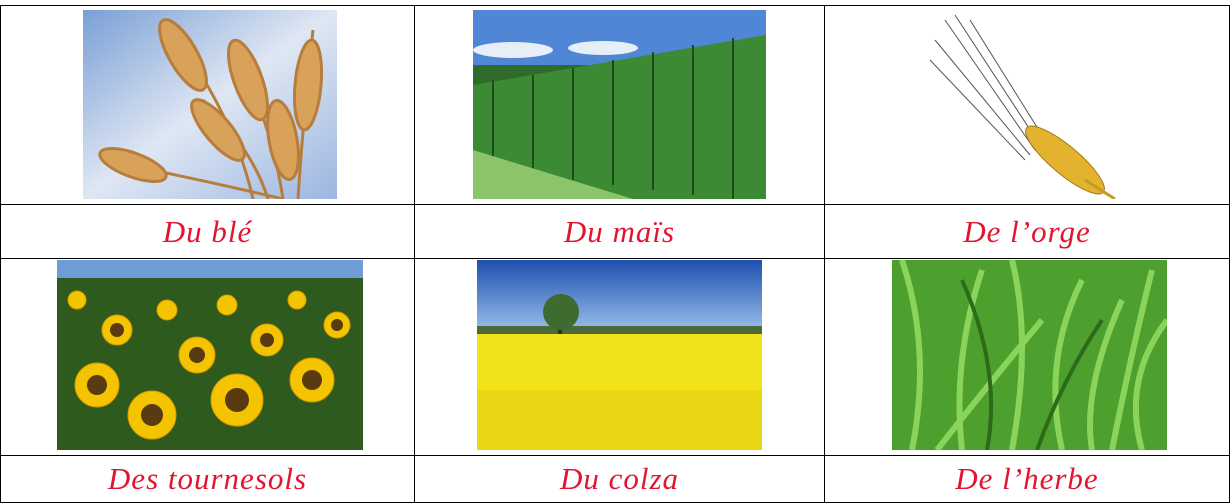 This screenshot has height=504, width=1231. What do you see at coordinates (1029, 355) in the screenshot?
I see `grass-image` at bounding box center [1029, 355].